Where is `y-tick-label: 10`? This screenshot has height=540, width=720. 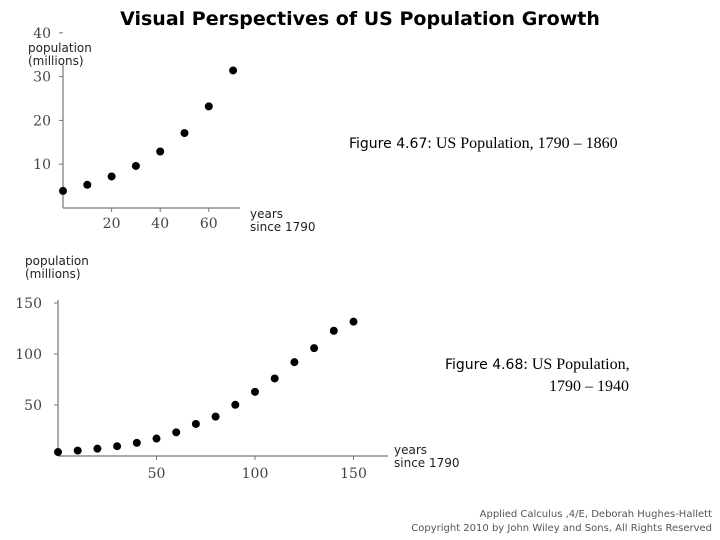
y-tick-label: 10 is located at coordinates (42, 165).